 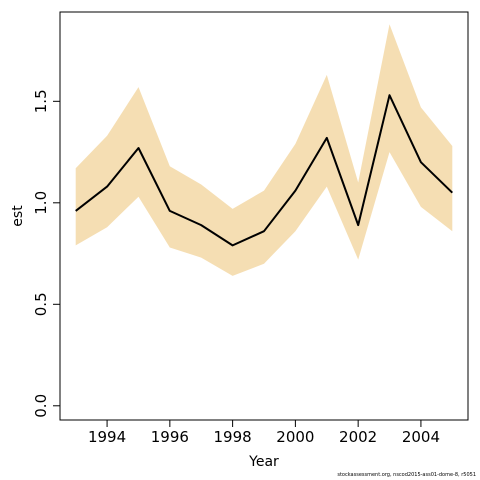 What do you see at coordinates (41, 203) in the screenshot?
I see `y-tick-label: 1.0` at bounding box center [41, 203].